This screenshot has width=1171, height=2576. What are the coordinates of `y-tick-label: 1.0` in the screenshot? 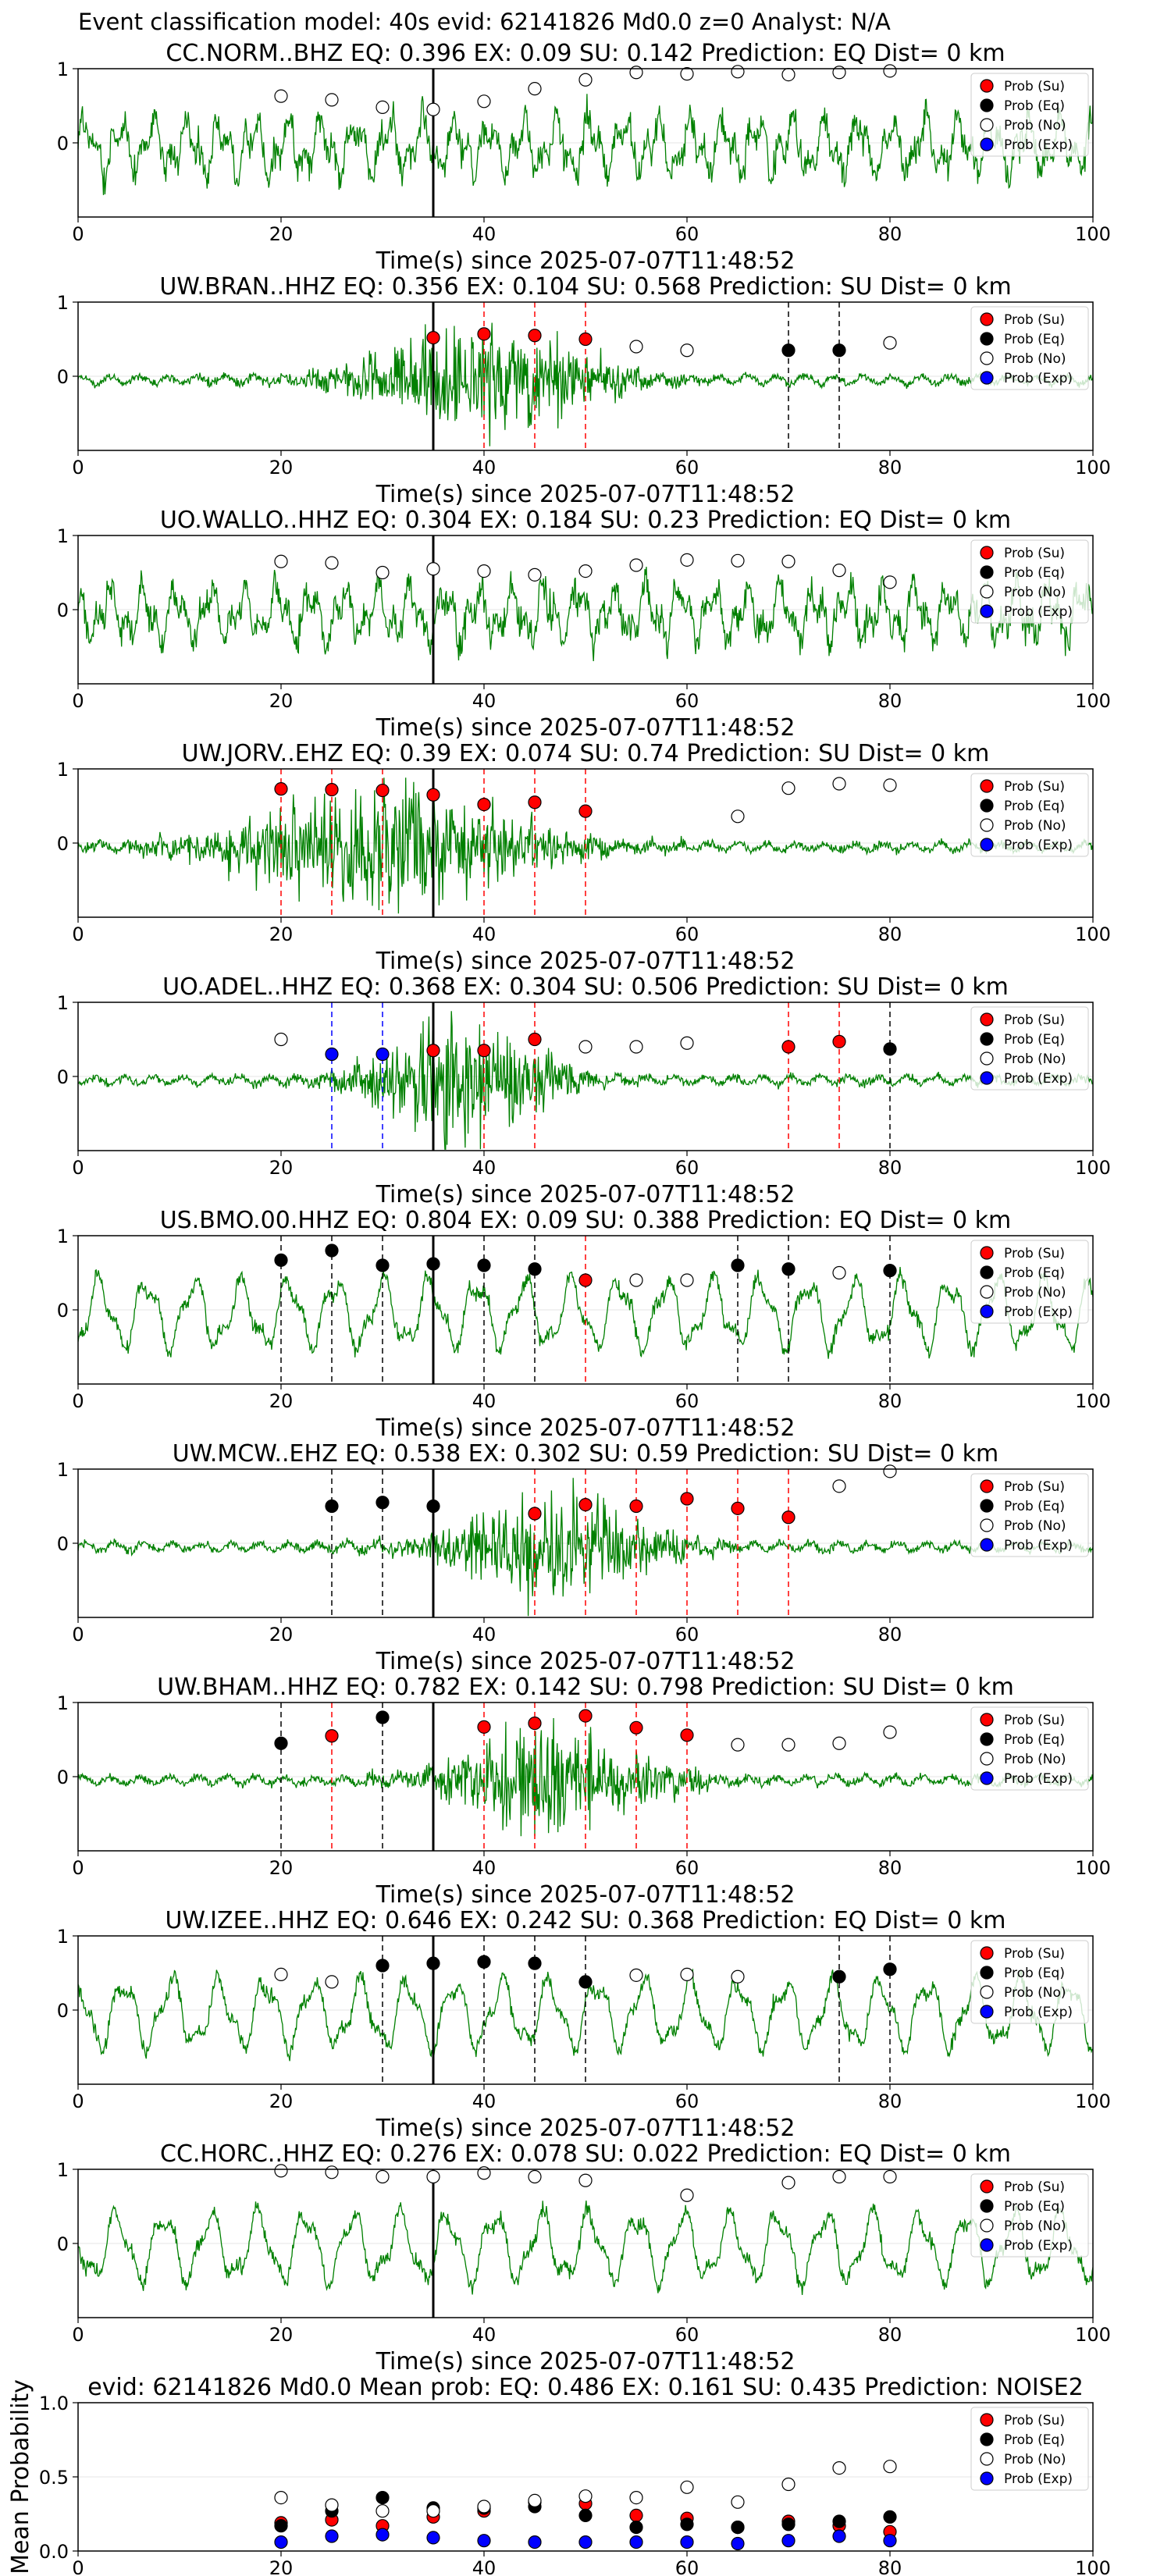 It's located at (54, 2403).